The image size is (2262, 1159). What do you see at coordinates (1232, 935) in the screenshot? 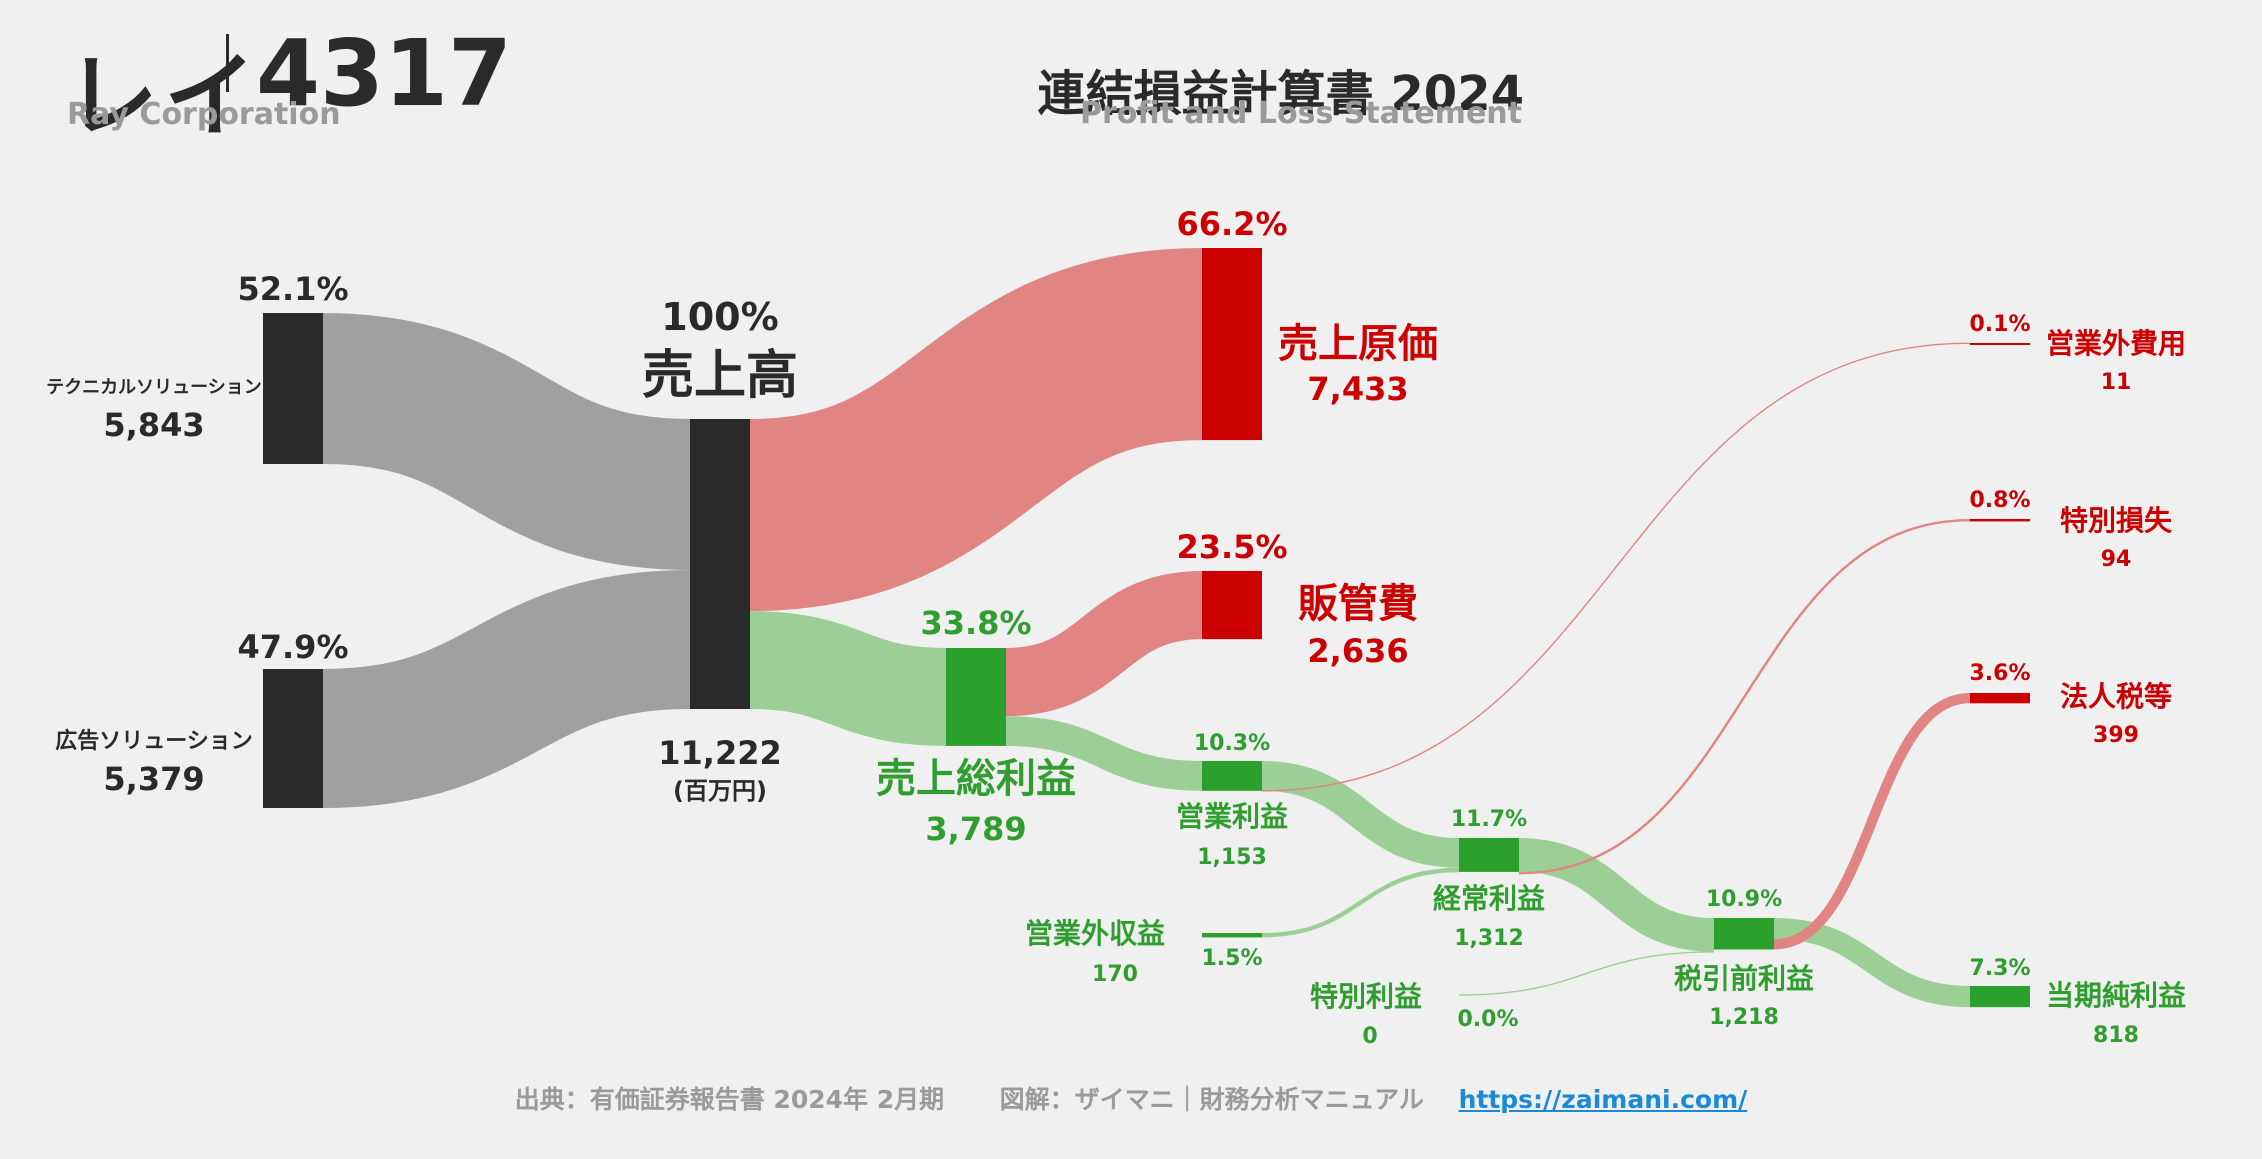
I see `node-nonop_inc` at bounding box center [1232, 935].